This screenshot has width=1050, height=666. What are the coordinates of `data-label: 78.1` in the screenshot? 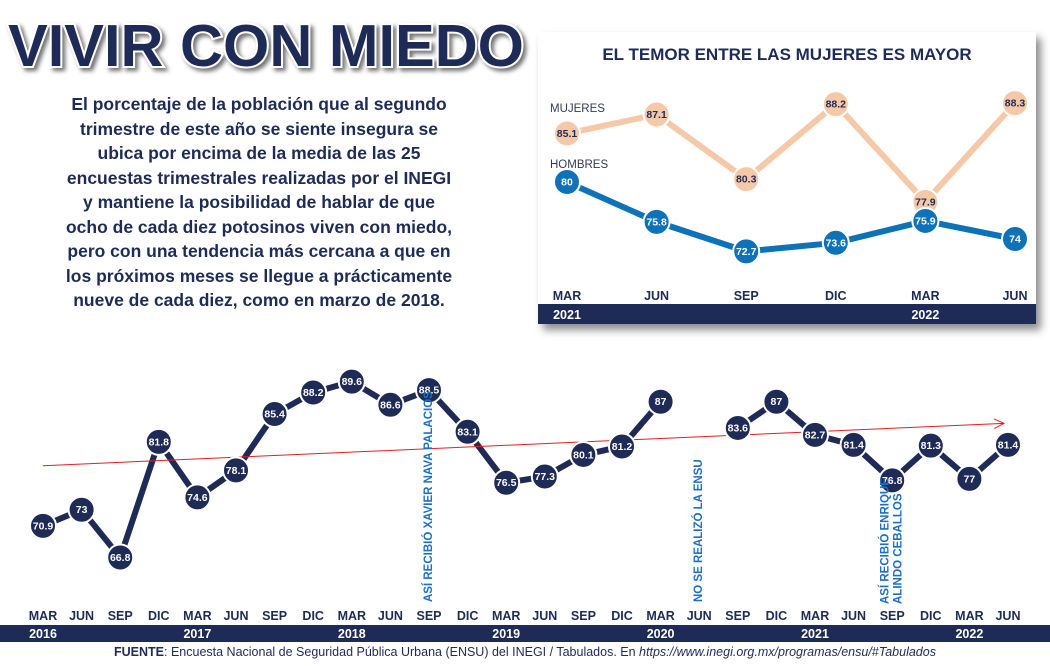 It's located at (236, 471).